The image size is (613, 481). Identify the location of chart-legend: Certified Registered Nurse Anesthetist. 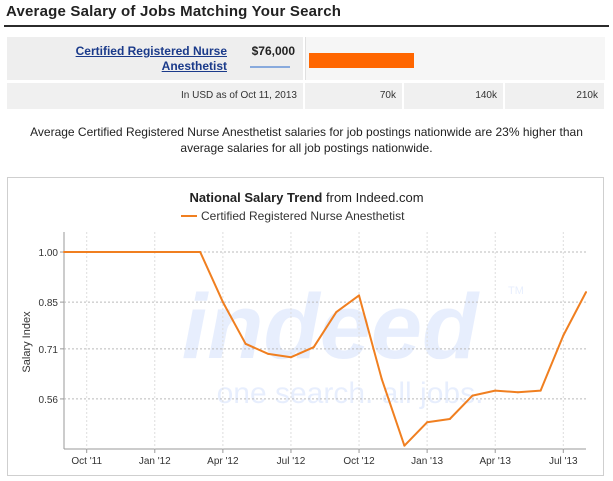
(293, 216).